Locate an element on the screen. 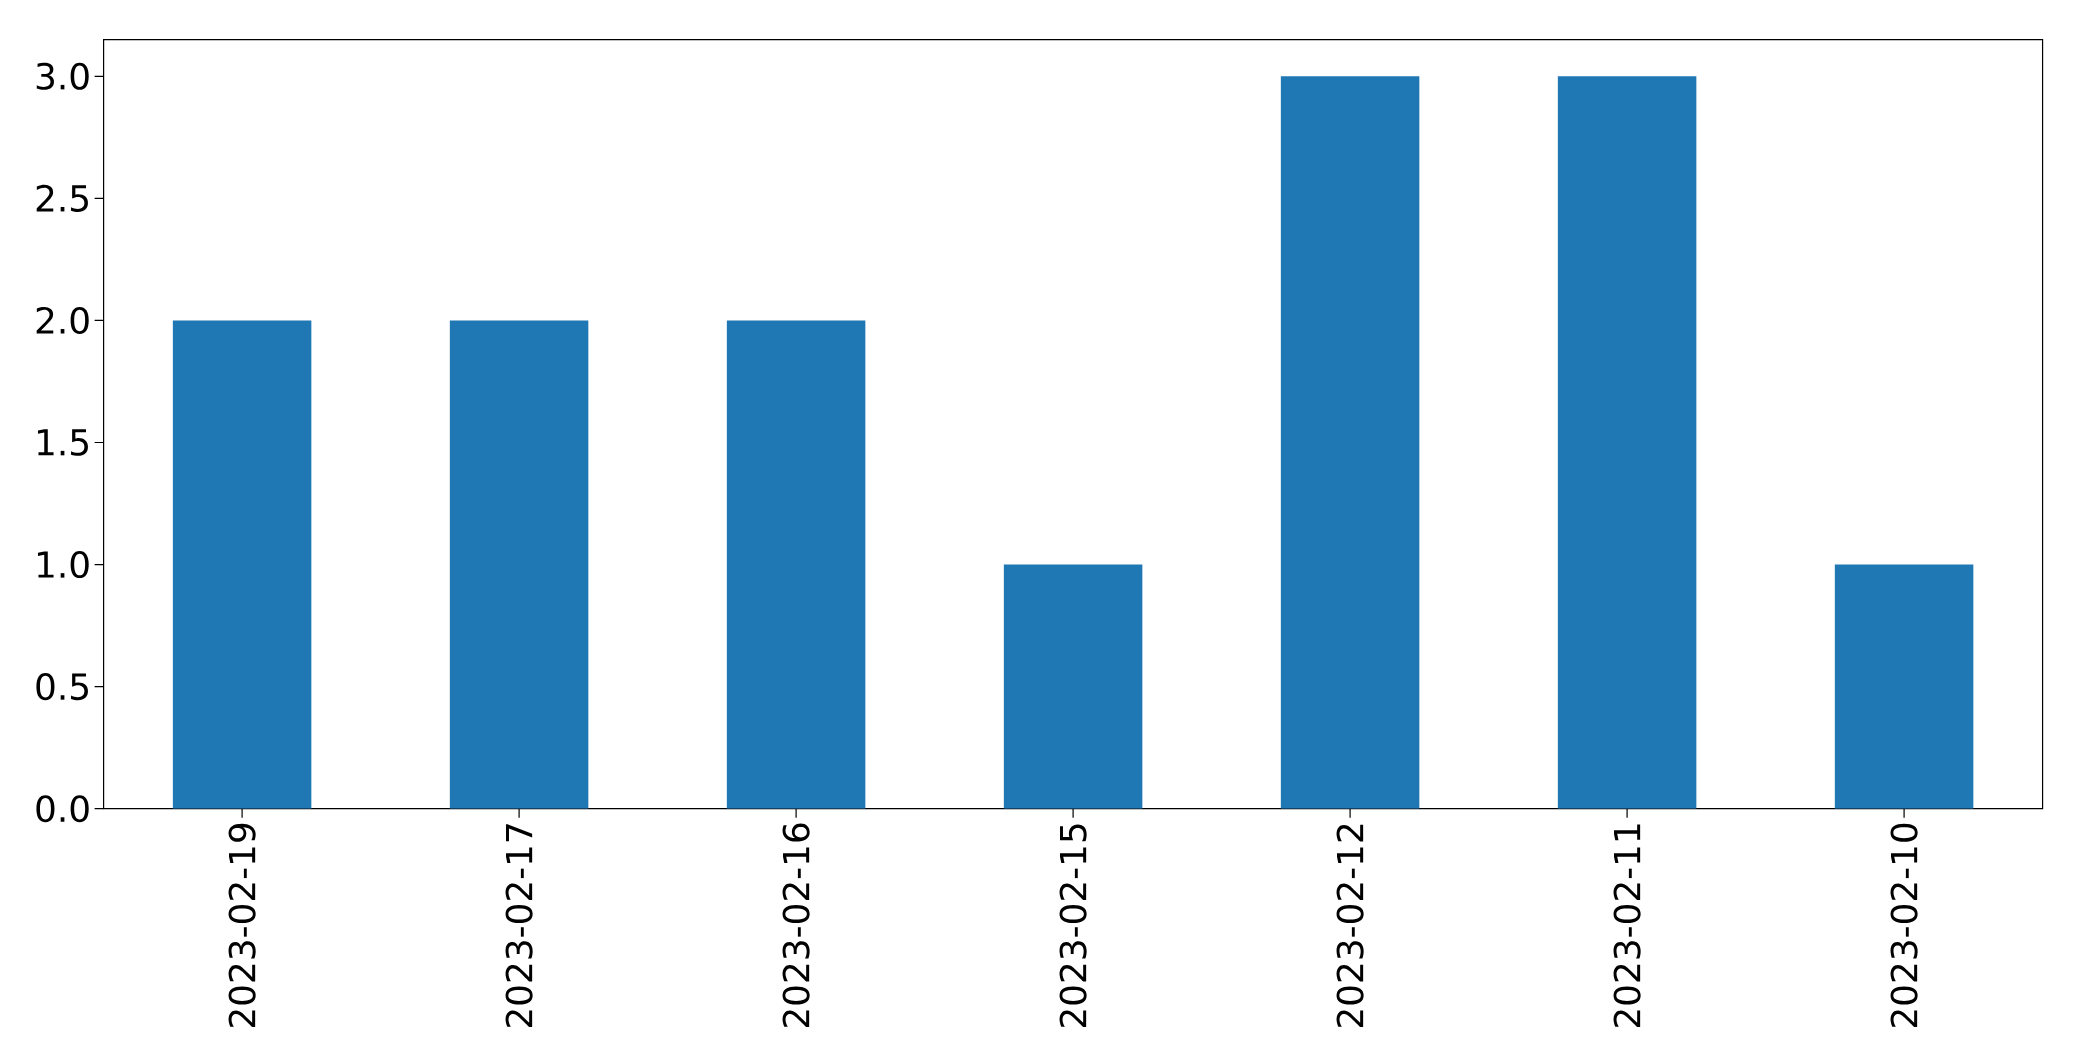 This screenshot has height=1061, width=2082. y-tick-label: 1.5 is located at coordinates (62, 442).